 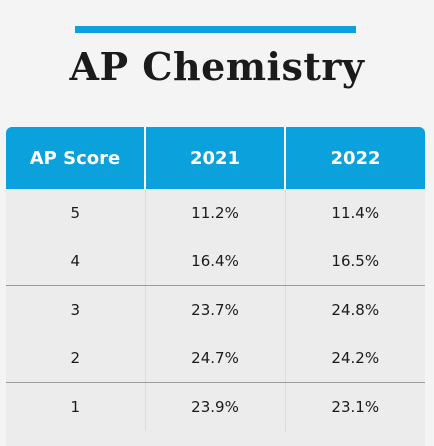 What do you see at coordinates (75, 310) in the screenshot?
I see `score-cell: 3` at bounding box center [75, 310].